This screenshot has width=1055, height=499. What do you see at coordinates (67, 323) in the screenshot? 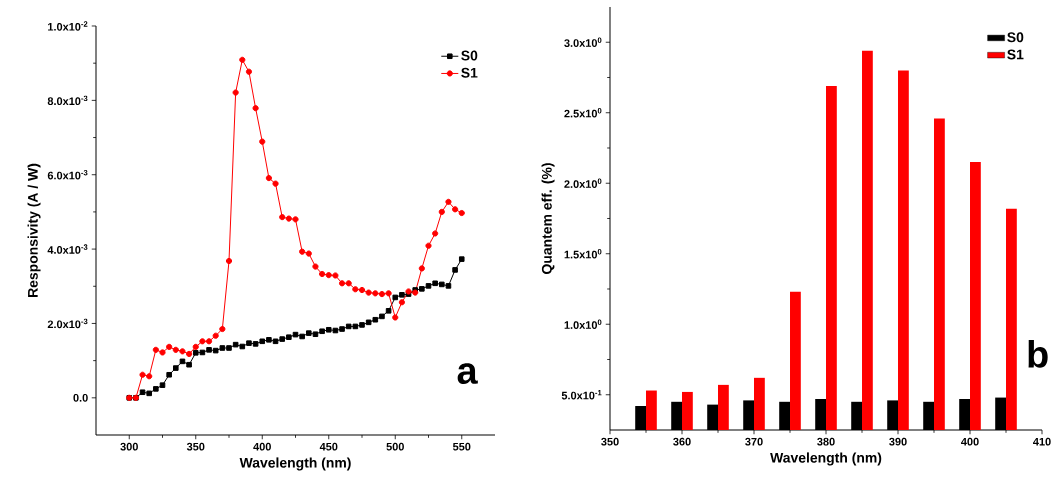
I see `y-tick-label: 2.0x10$^{-3}$` at bounding box center [67, 323].